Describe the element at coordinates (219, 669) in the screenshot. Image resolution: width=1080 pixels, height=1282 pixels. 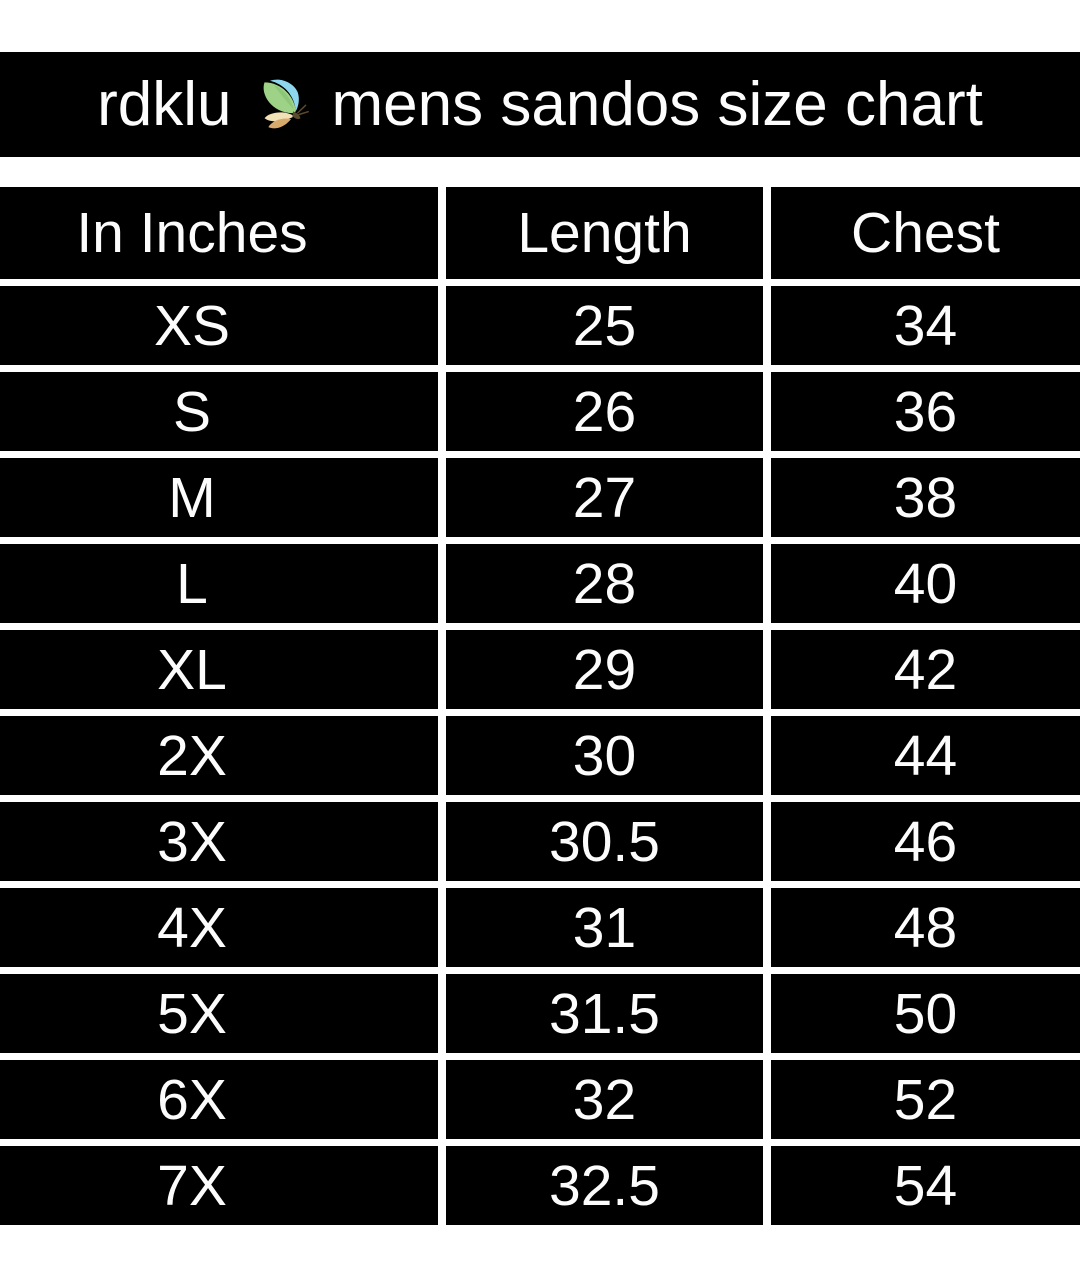
I see `cell-size-label: XL` at that location.